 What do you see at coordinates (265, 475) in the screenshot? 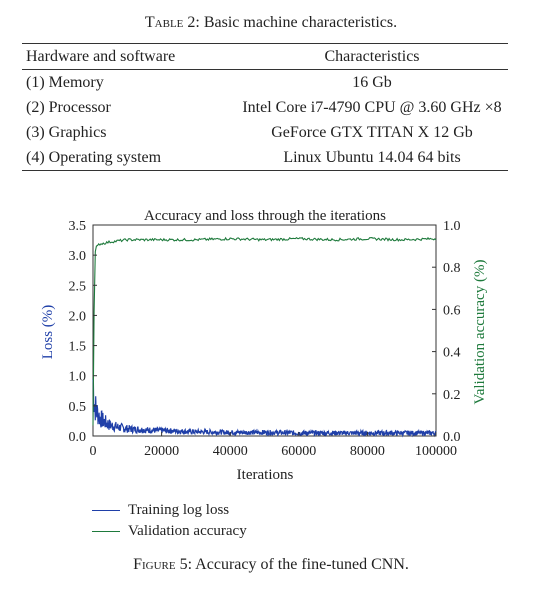
I see `x-axis-label: Iterations` at bounding box center [265, 475].